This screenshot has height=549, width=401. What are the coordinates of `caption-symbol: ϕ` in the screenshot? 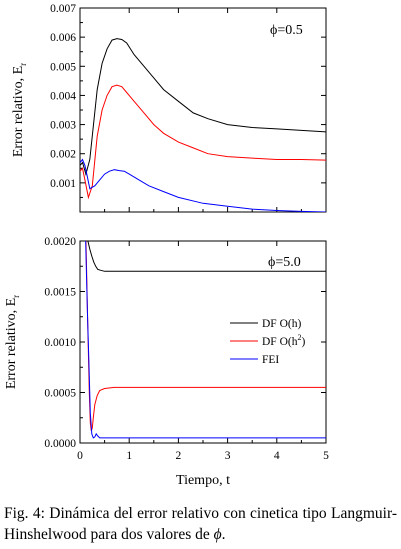 It's located at (217, 534).